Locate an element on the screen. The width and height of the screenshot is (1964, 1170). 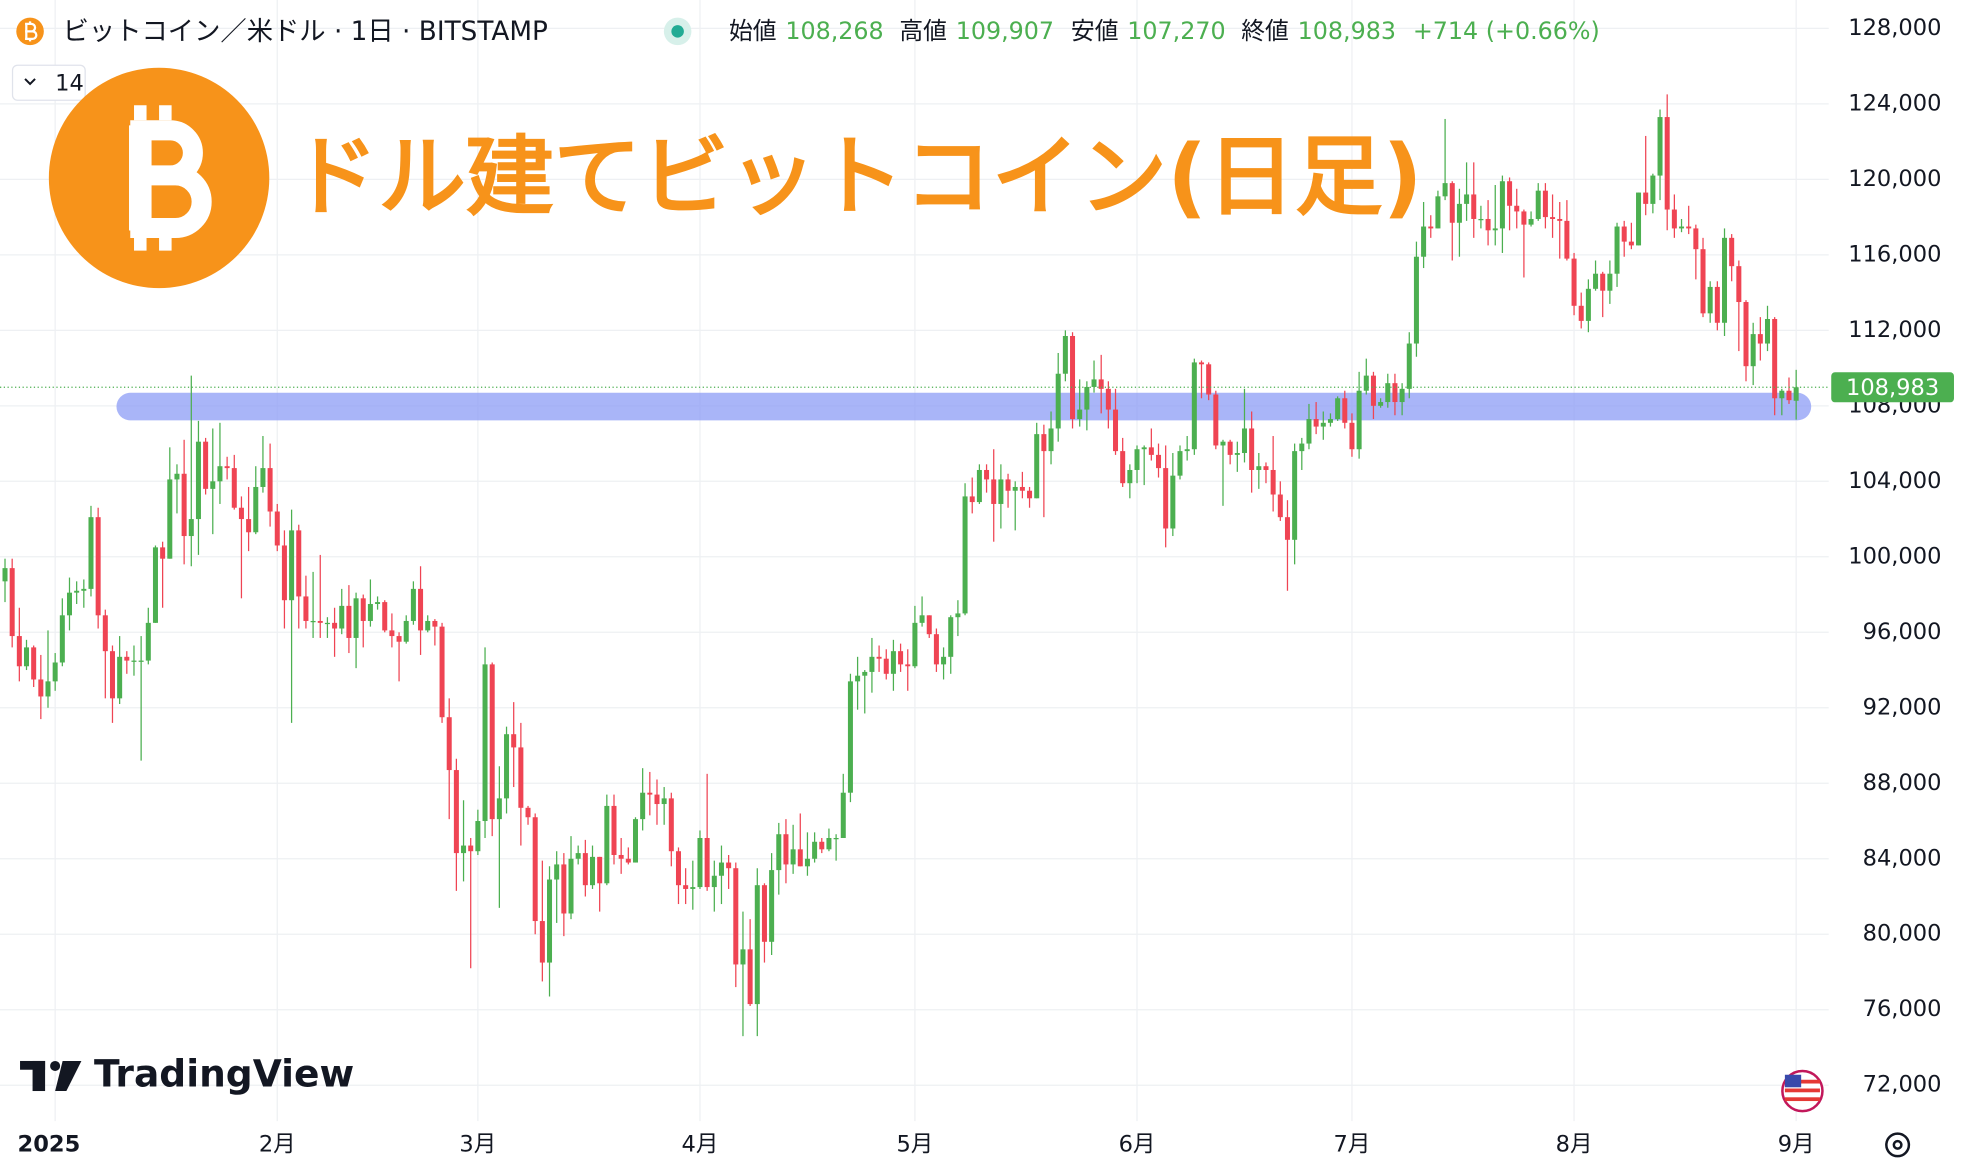
y-tick-label: 88,000 is located at coordinates (1902, 783).